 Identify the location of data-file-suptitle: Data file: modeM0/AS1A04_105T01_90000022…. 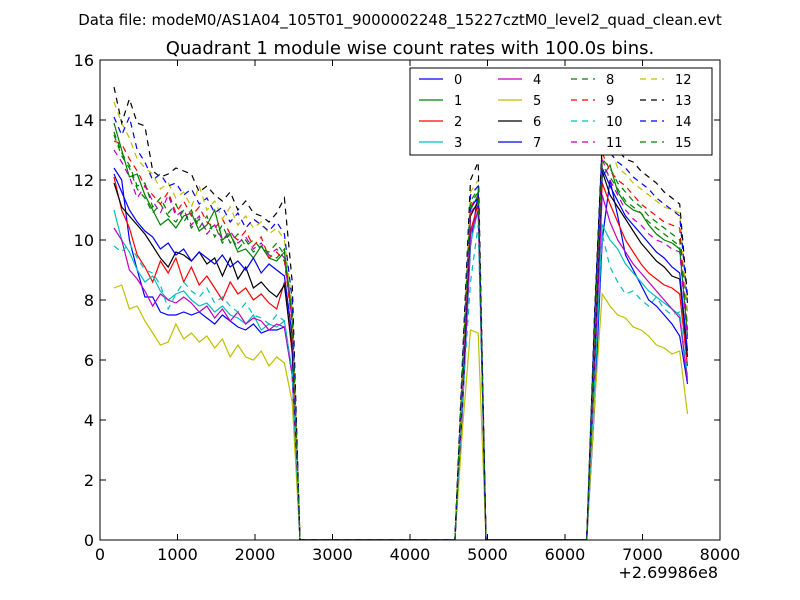
(400, 20).